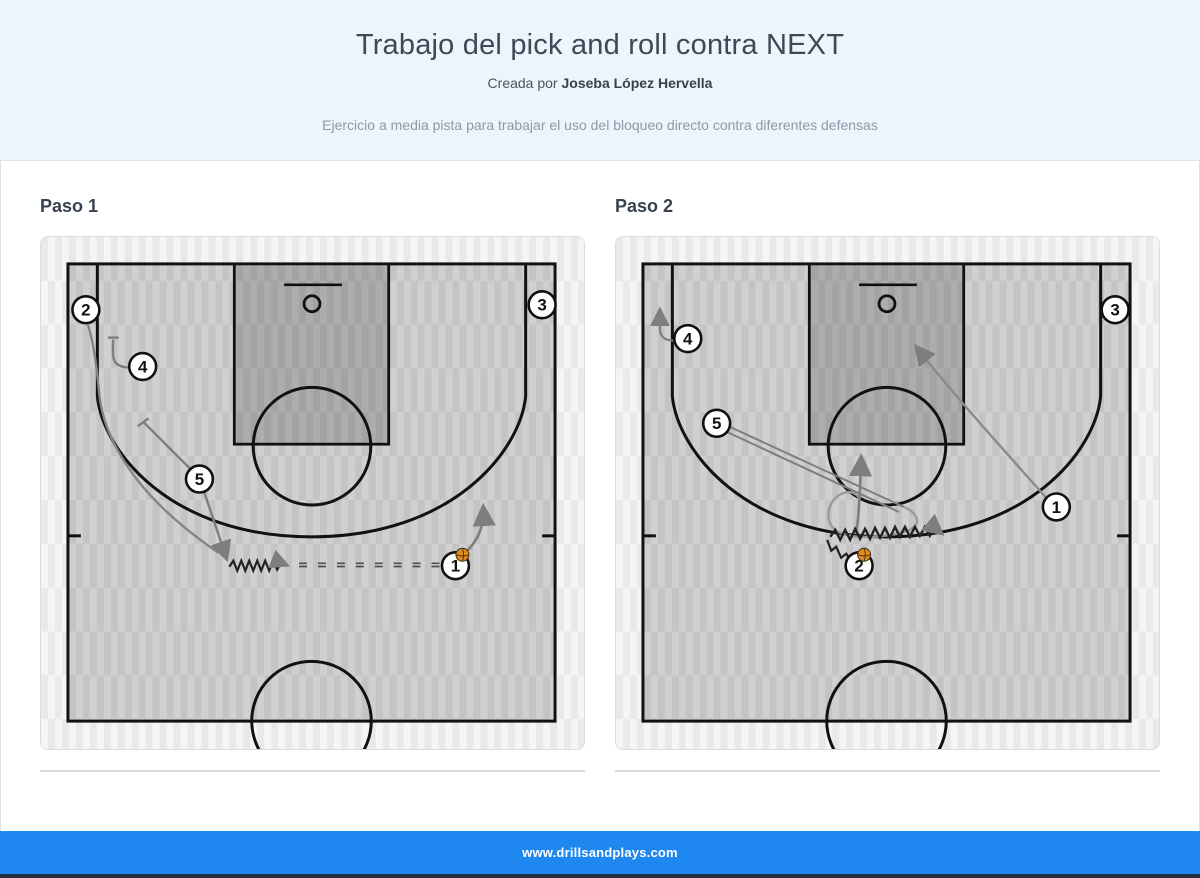  What do you see at coordinates (644, 206) in the screenshot?
I see `step-title-2: Paso 2` at bounding box center [644, 206].